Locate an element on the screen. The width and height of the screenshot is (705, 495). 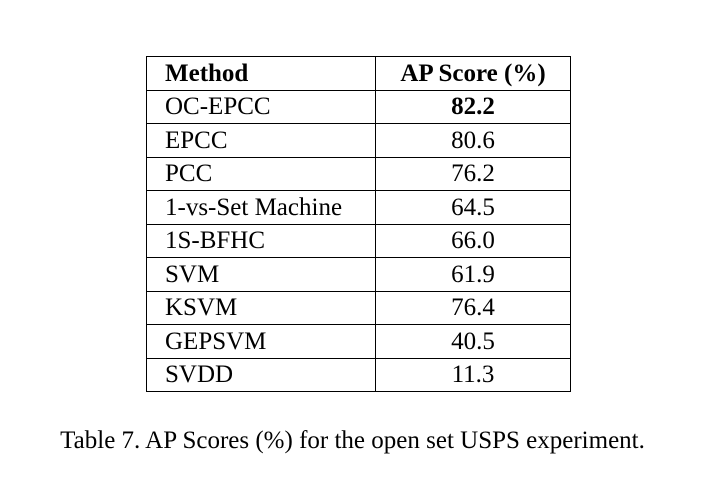
method-cell: SVDD is located at coordinates (261, 374).